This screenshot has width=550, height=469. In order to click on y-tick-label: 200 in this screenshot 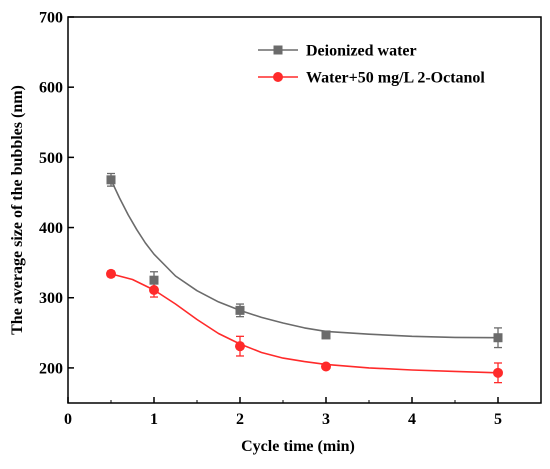, I will do `click(51, 368)`.